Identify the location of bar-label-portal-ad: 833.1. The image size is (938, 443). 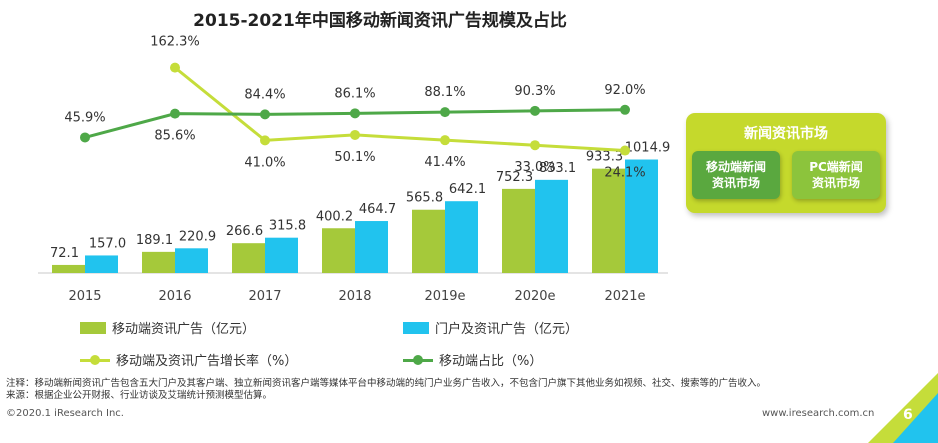
(557, 168).